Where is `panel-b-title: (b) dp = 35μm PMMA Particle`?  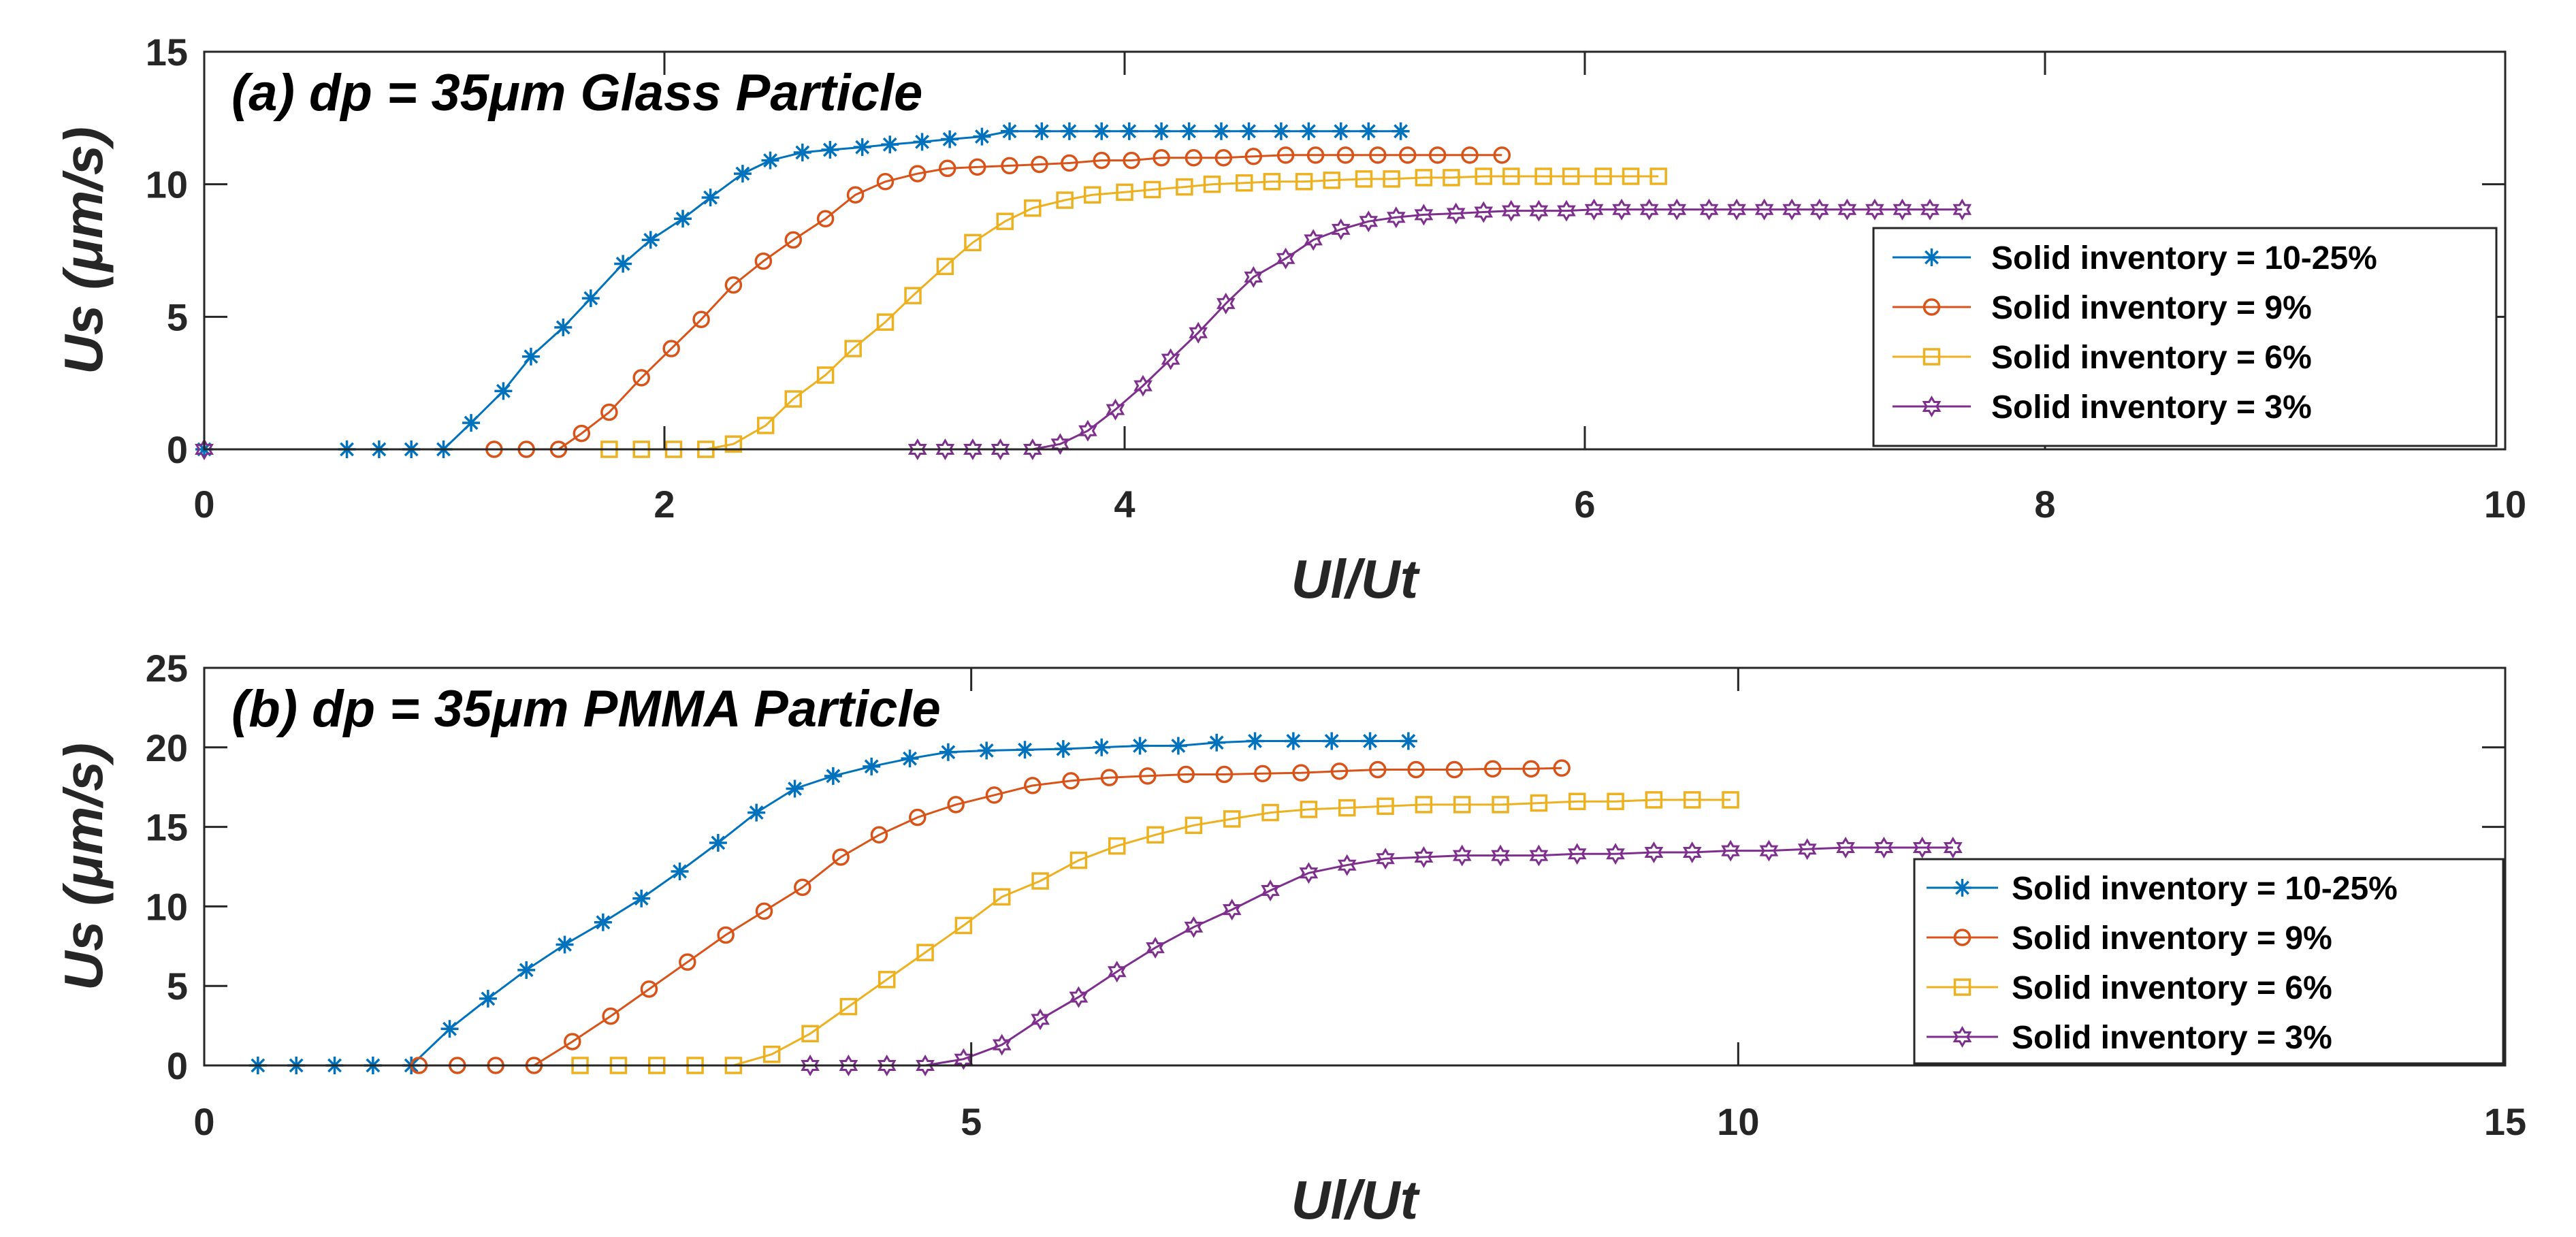
panel-b-title: (b) dp = 35μm PMMA Particle is located at coordinates (586, 709).